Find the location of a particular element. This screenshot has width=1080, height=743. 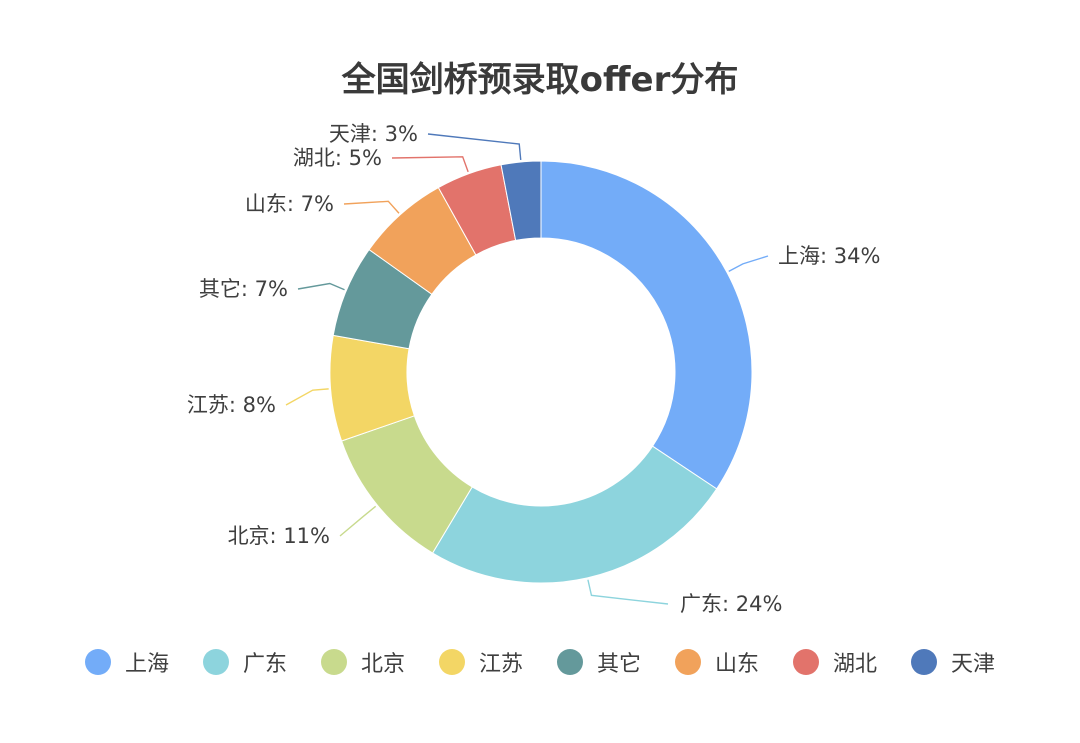

legend-item-天津: 天津 is located at coordinates (953, 662).